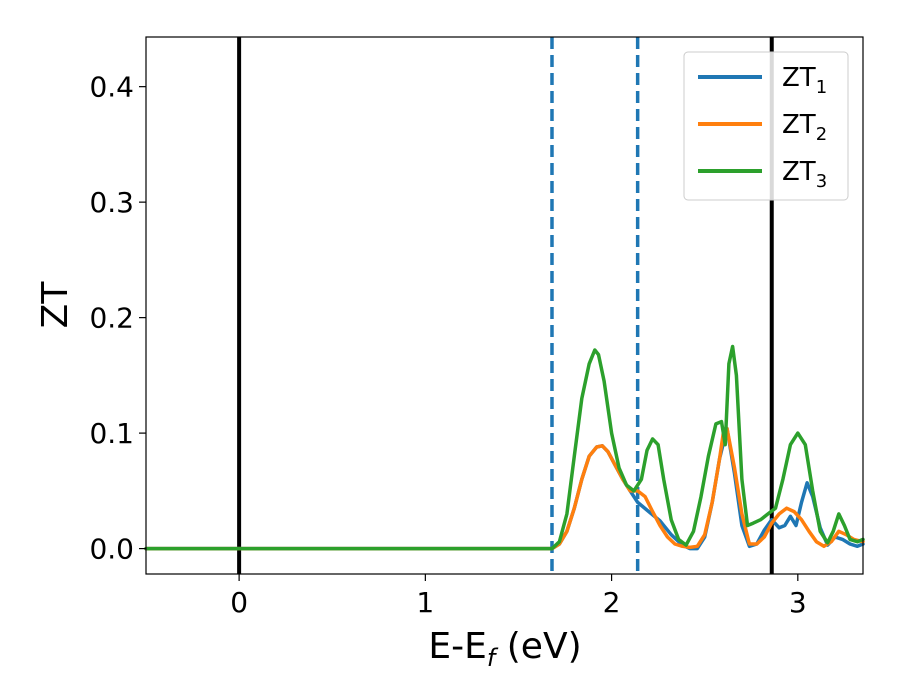 Image resolution: width=900 pixels, height=700 pixels. I want to click on x-axis-title-part-1: E-E, so click(457, 646).